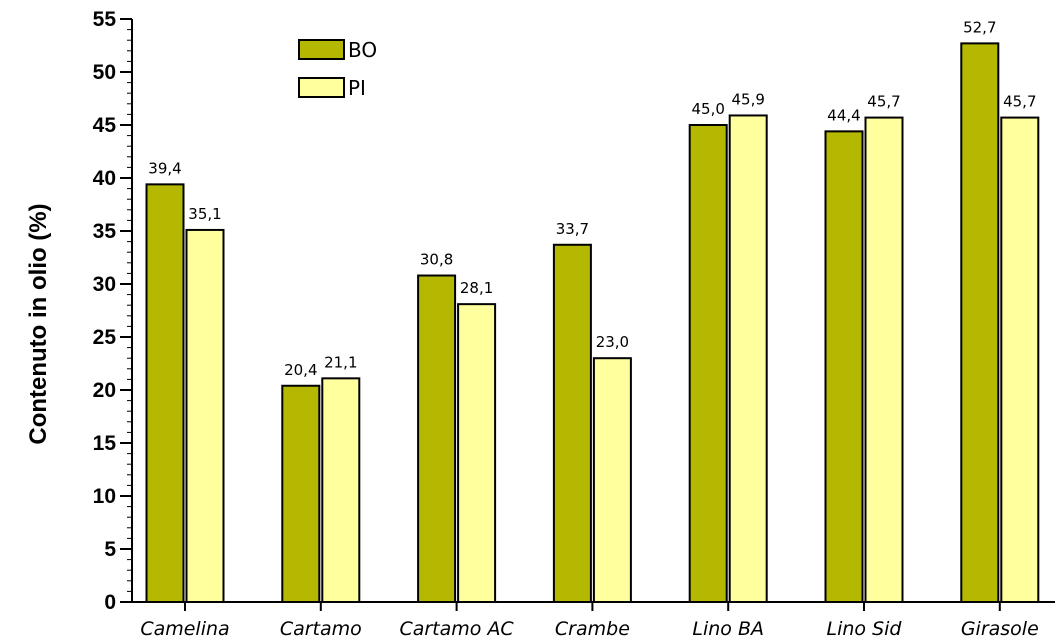 The width and height of the screenshot is (1059, 644). Describe the element at coordinates (1000, 629) in the screenshot. I see `x-tick-label: Girasole` at that location.